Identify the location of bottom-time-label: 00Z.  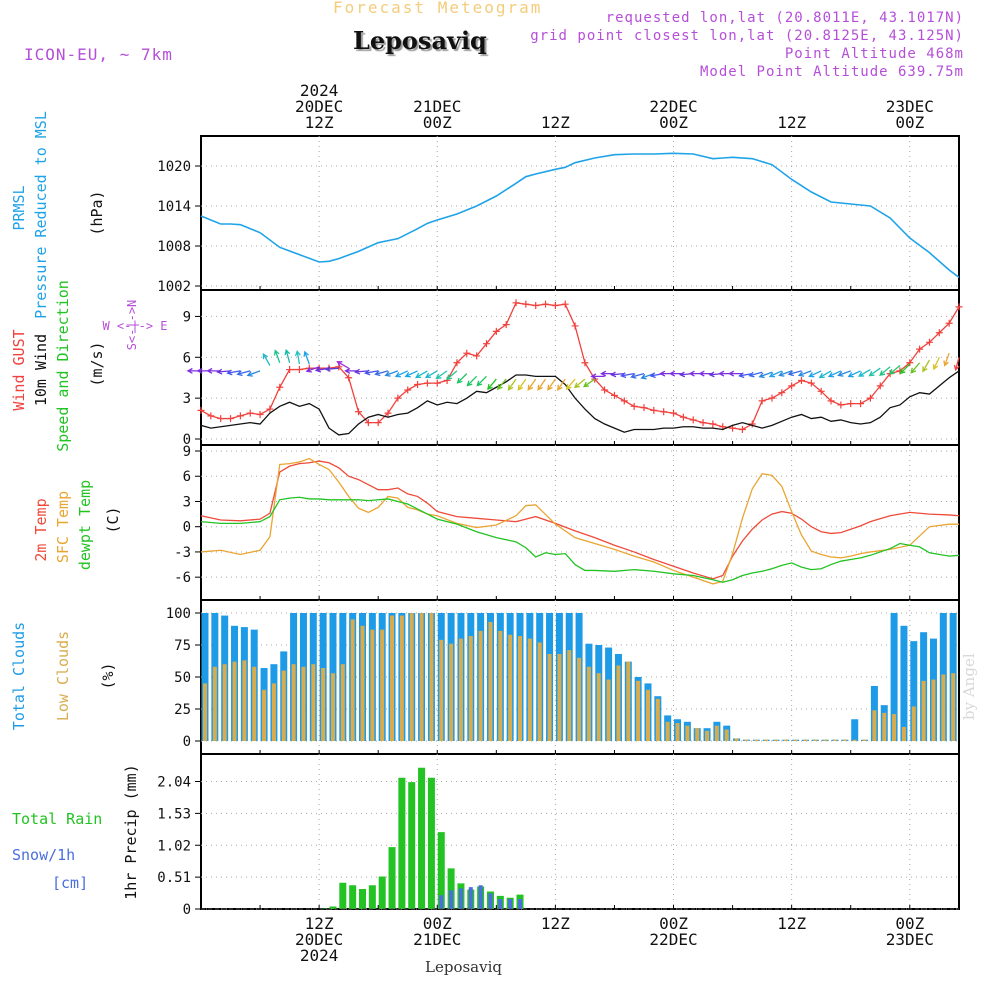
(673, 923).